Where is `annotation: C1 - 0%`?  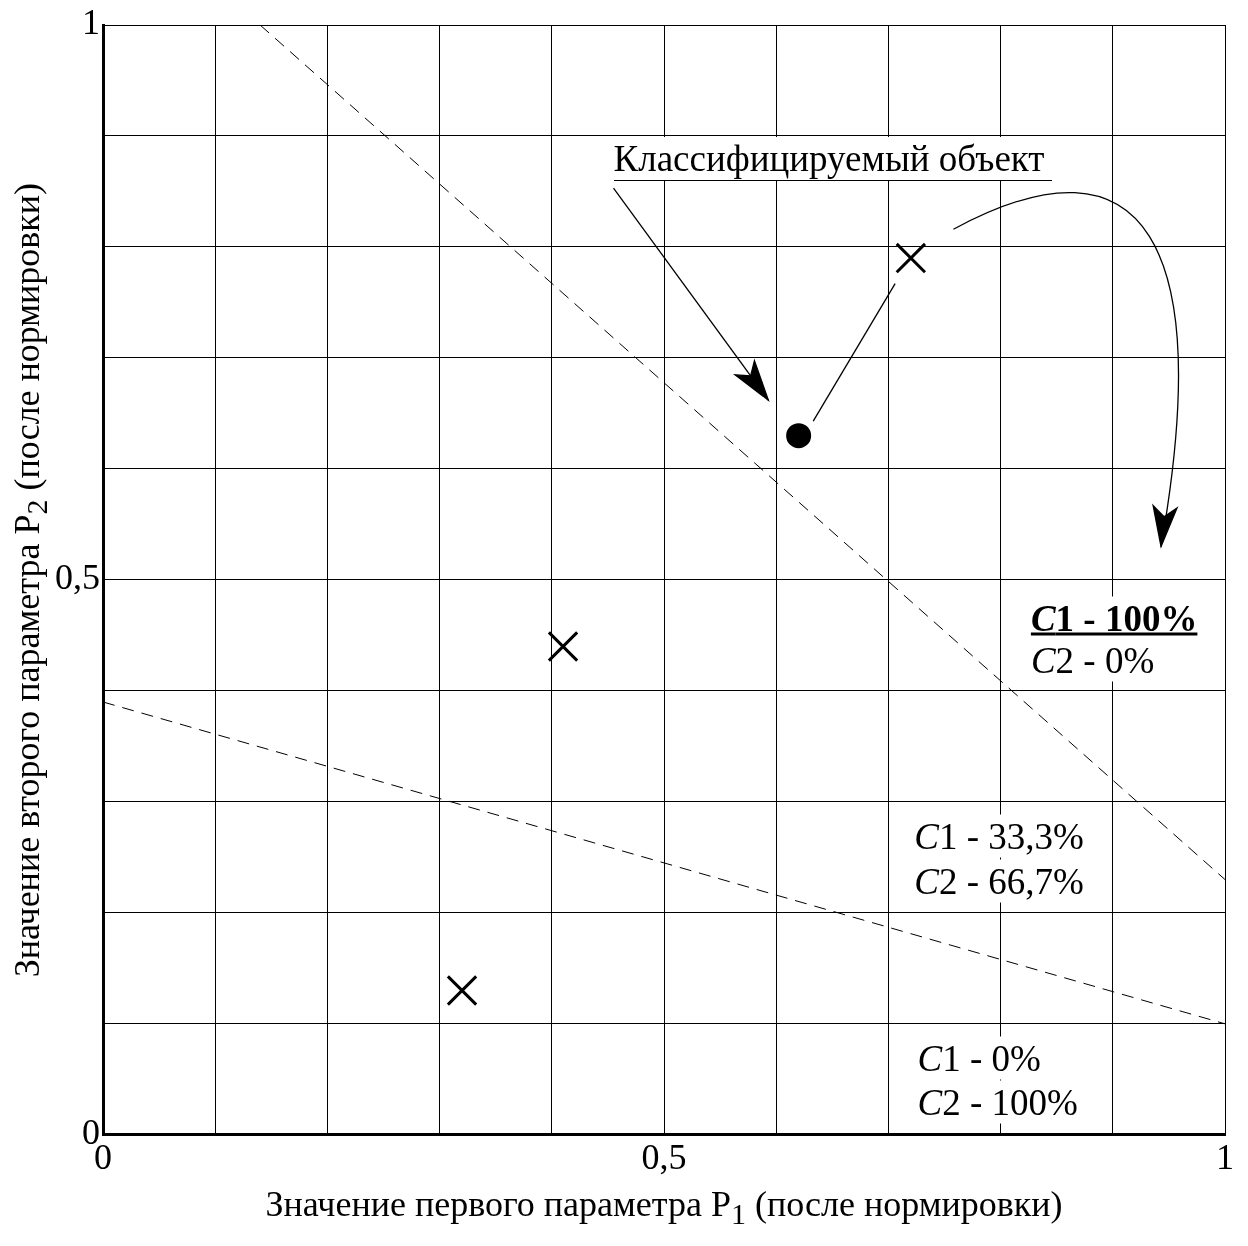
annotation: C1 - 0% is located at coordinates (979, 1058).